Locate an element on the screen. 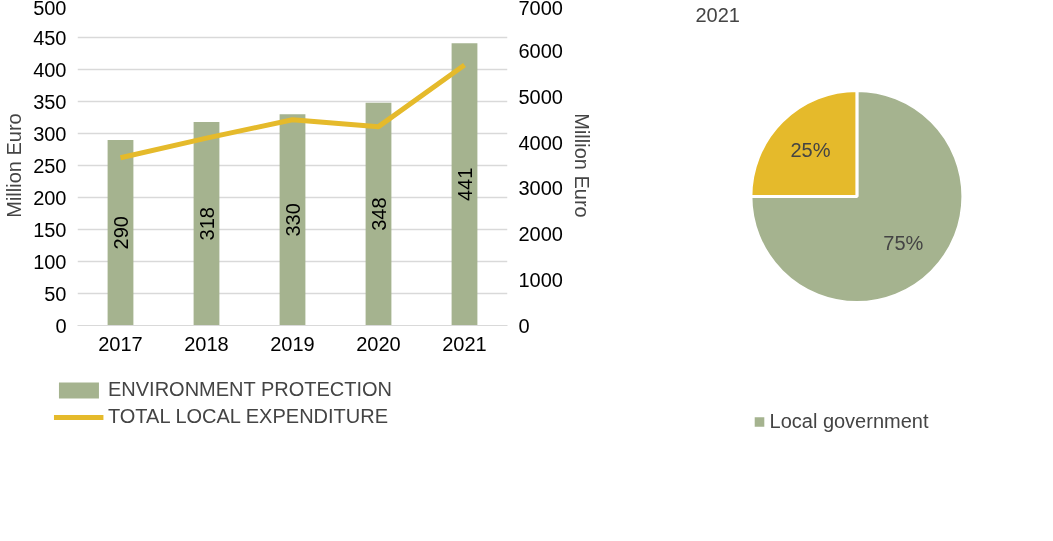 The height and width of the screenshot is (541, 1053). y-tick-label: 100 is located at coordinates (50, 261).